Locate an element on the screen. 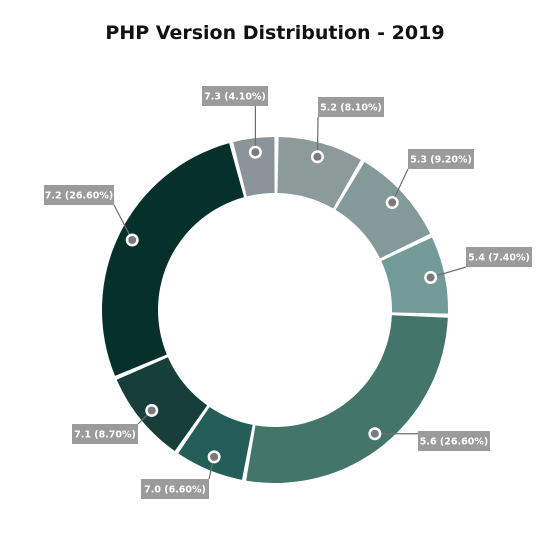 The width and height of the screenshot is (550, 550). data-label-5-2: 5.2 (8.10%) is located at coordinates (351, 108).